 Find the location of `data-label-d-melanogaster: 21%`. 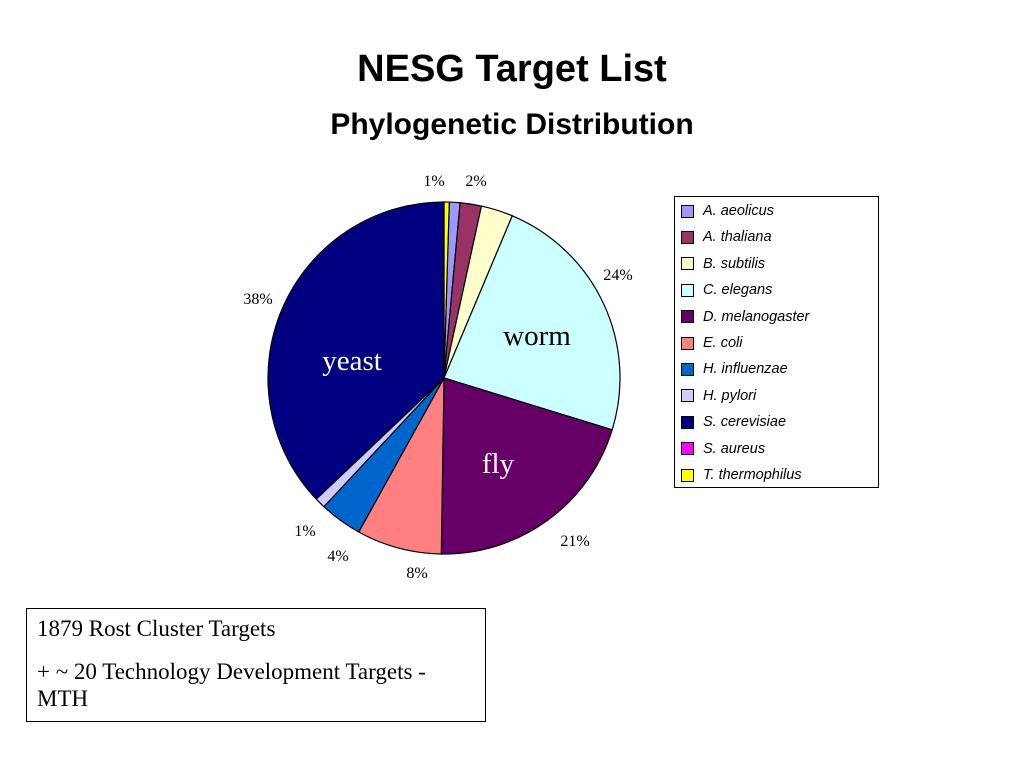

data-label-d-melanogaster: 21% is located at coordinates (574, 541).